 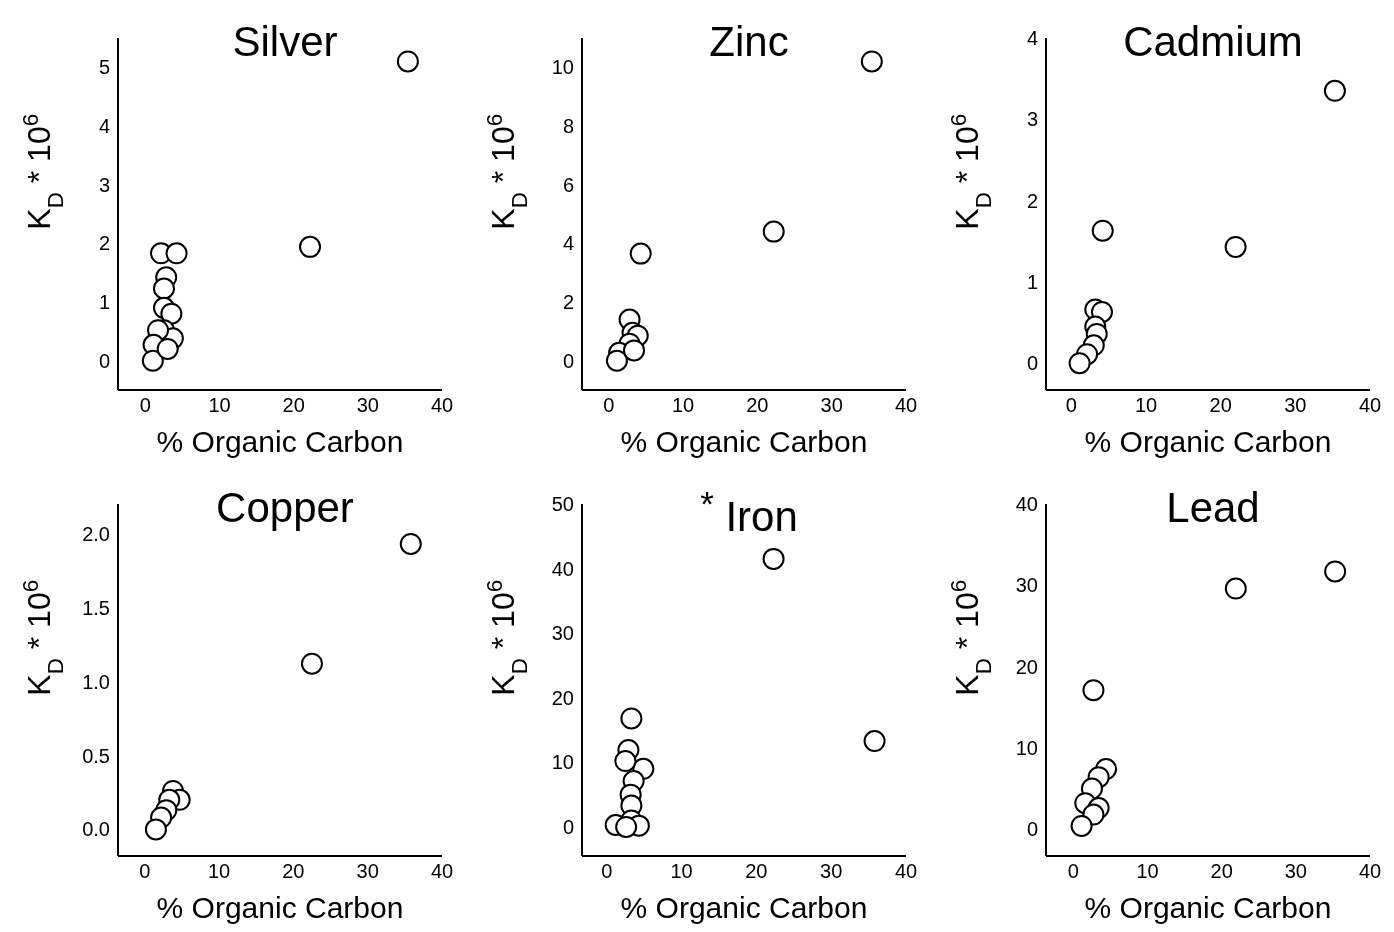 I want to click on chart-title: Lead, so click(x=1213, y=508).